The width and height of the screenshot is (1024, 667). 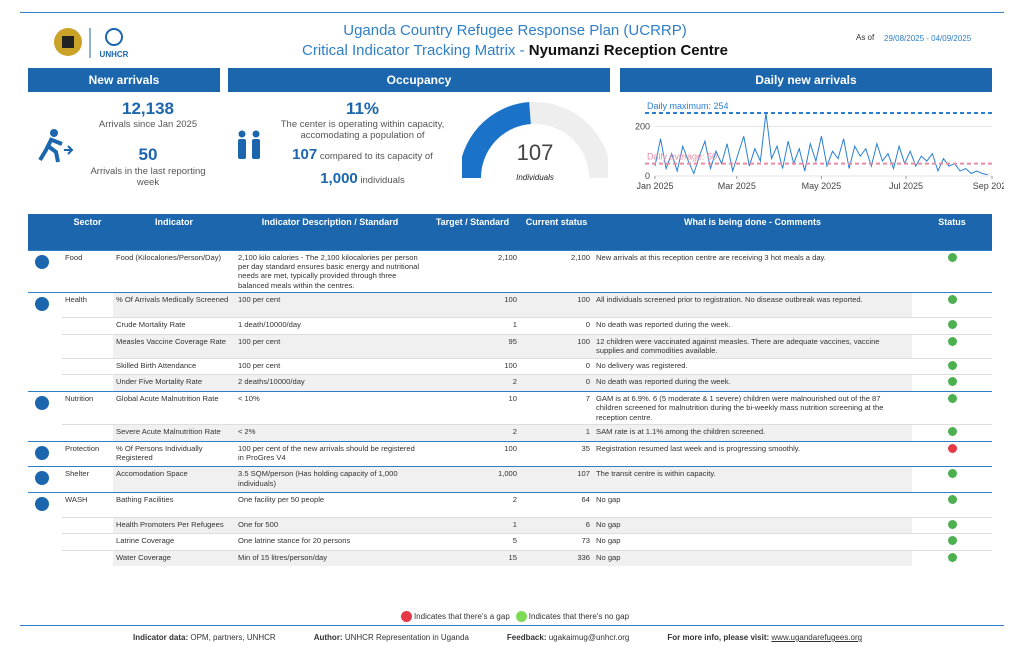 I want to click on footer-label: For more info, please visit:, so click(x=718, y=637).